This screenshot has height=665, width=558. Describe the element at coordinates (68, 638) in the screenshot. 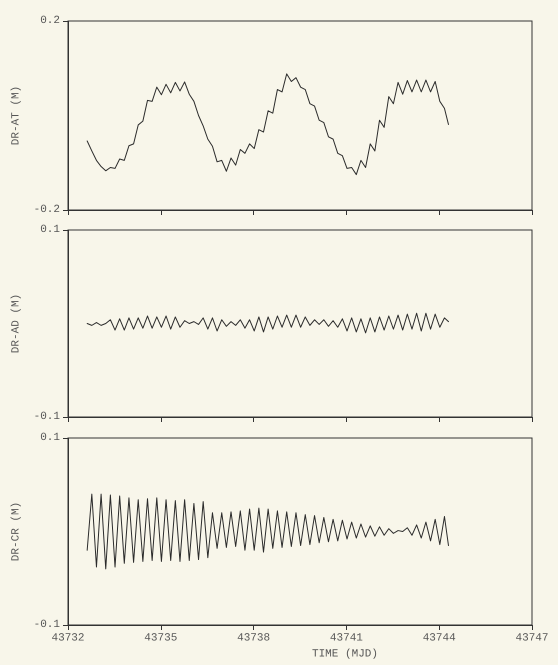

I see `x-tick-label: 43732` at that location.